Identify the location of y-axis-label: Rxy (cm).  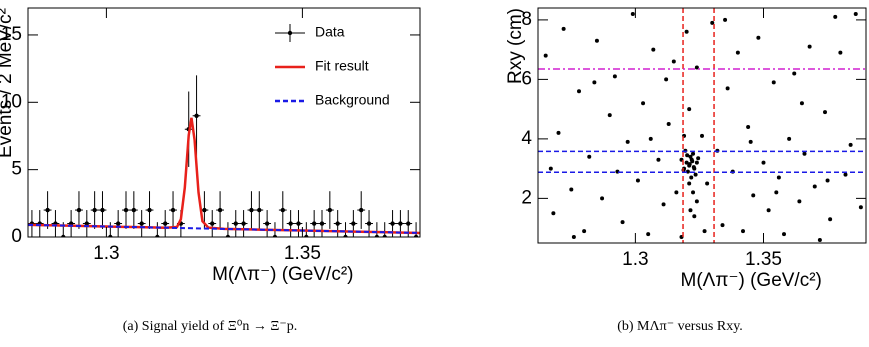
(515, 46).